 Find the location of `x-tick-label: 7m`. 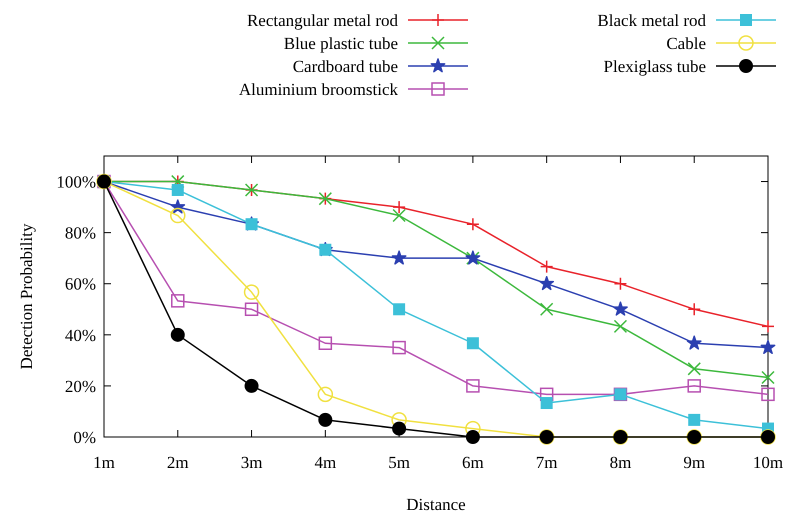

x-tick-label: 7m is located at coordinates (547, 462).